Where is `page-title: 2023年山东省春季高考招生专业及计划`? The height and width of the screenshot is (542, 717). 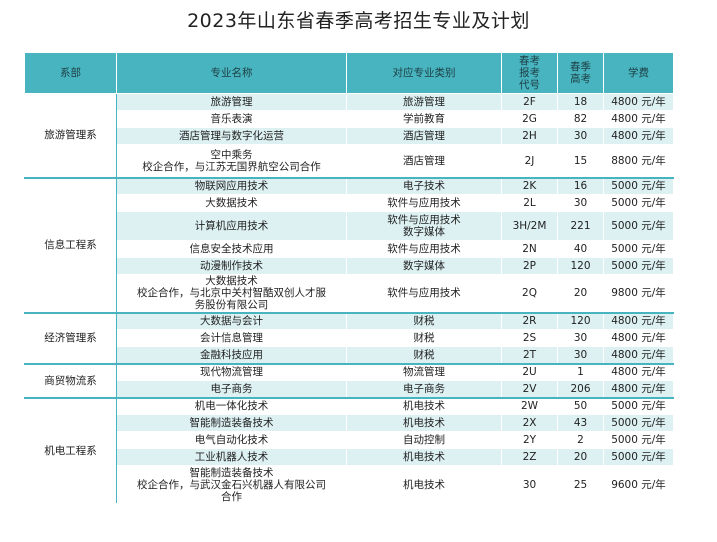
page-title: 2023年山东省春季高考招生专业及计划 is located at coordinates (358, 21).